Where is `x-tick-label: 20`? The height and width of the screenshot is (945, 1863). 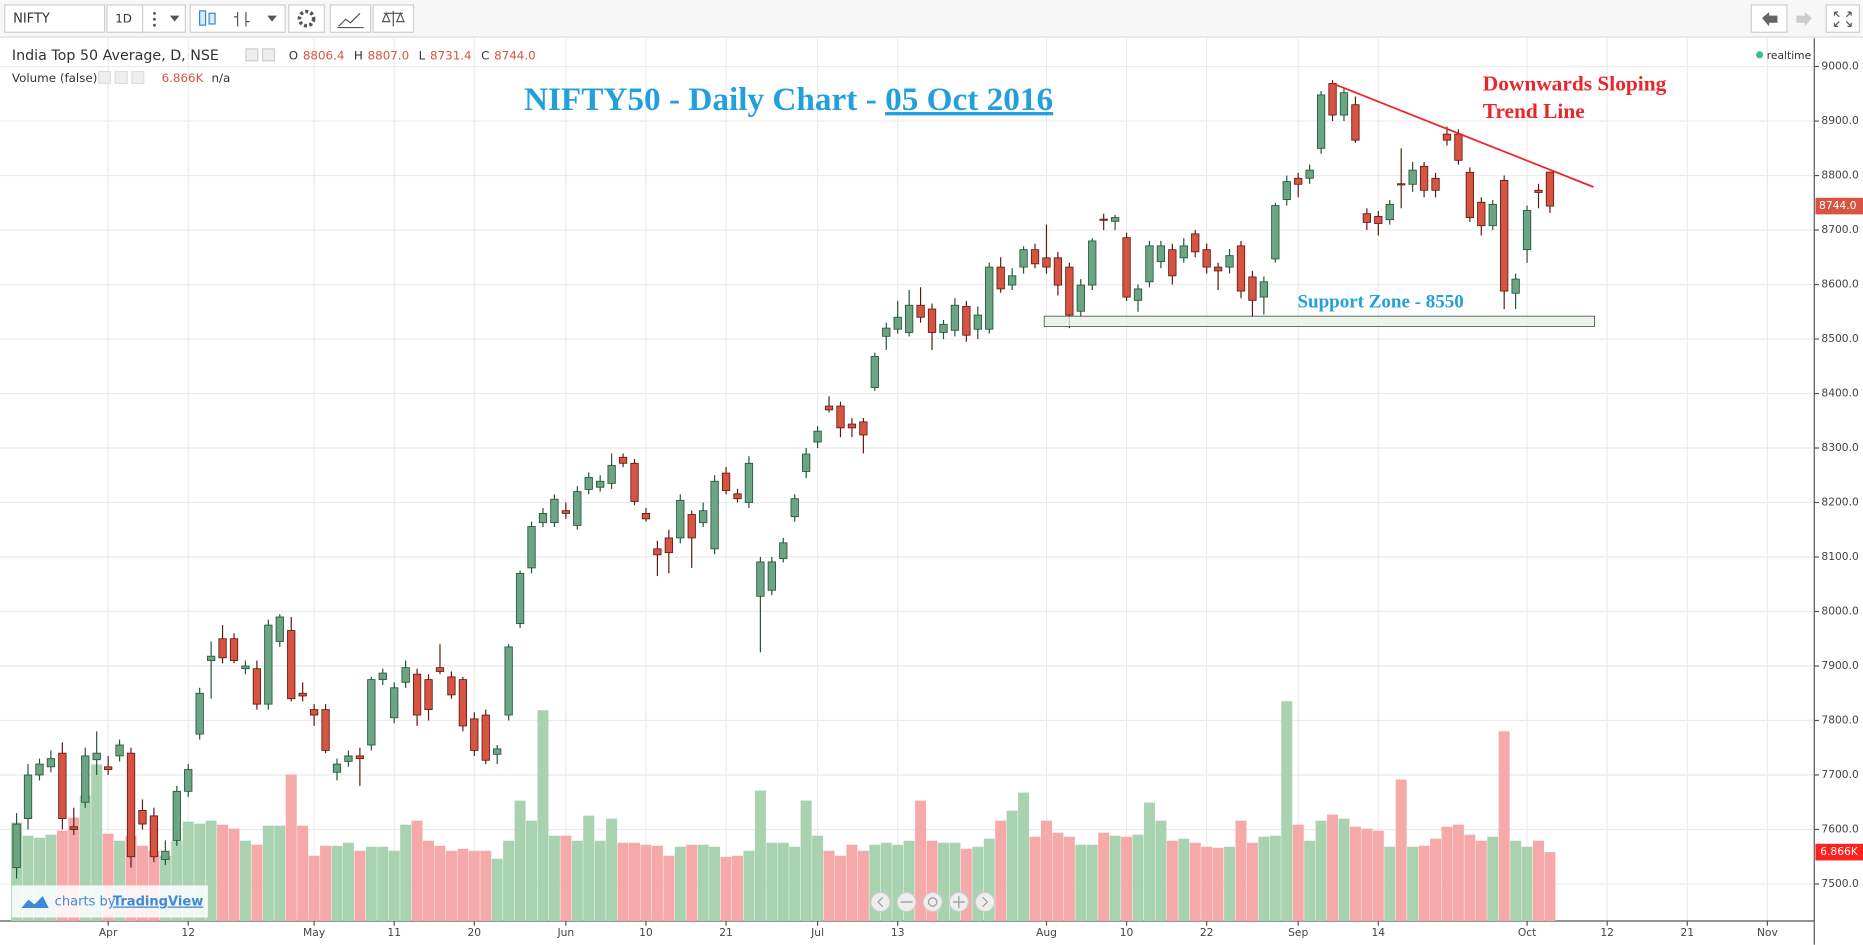
x-tick-label: 20 is located at coordinates (475, 932).